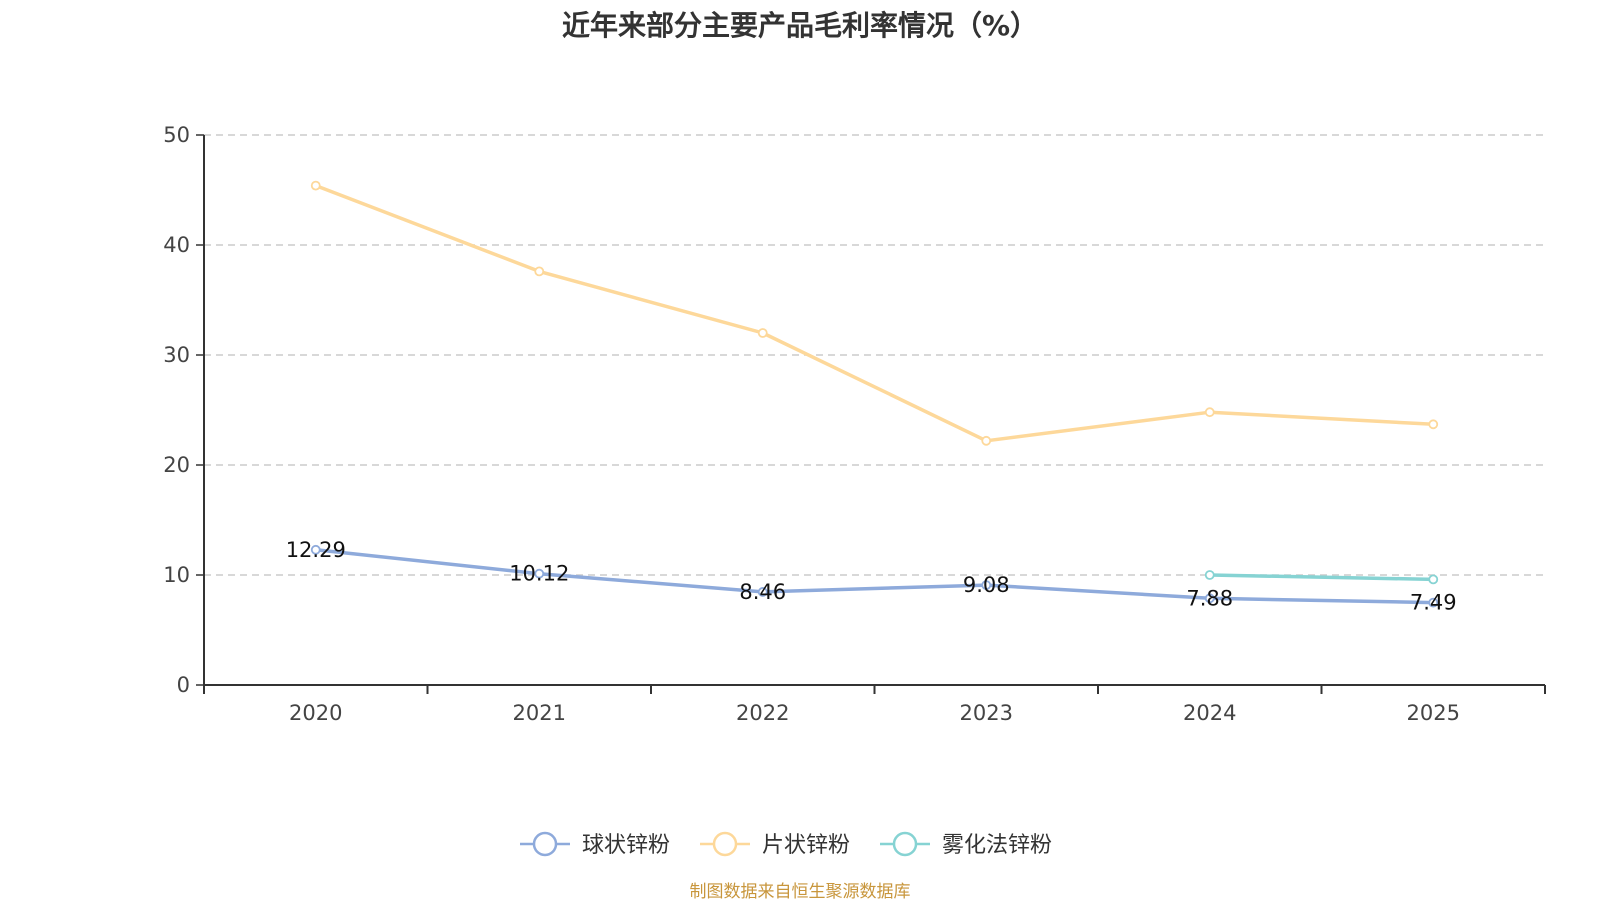  Describe the element at coordinates (539, 713) in the screenshot. I see `x-tick-label-2021: 2021` at that location.